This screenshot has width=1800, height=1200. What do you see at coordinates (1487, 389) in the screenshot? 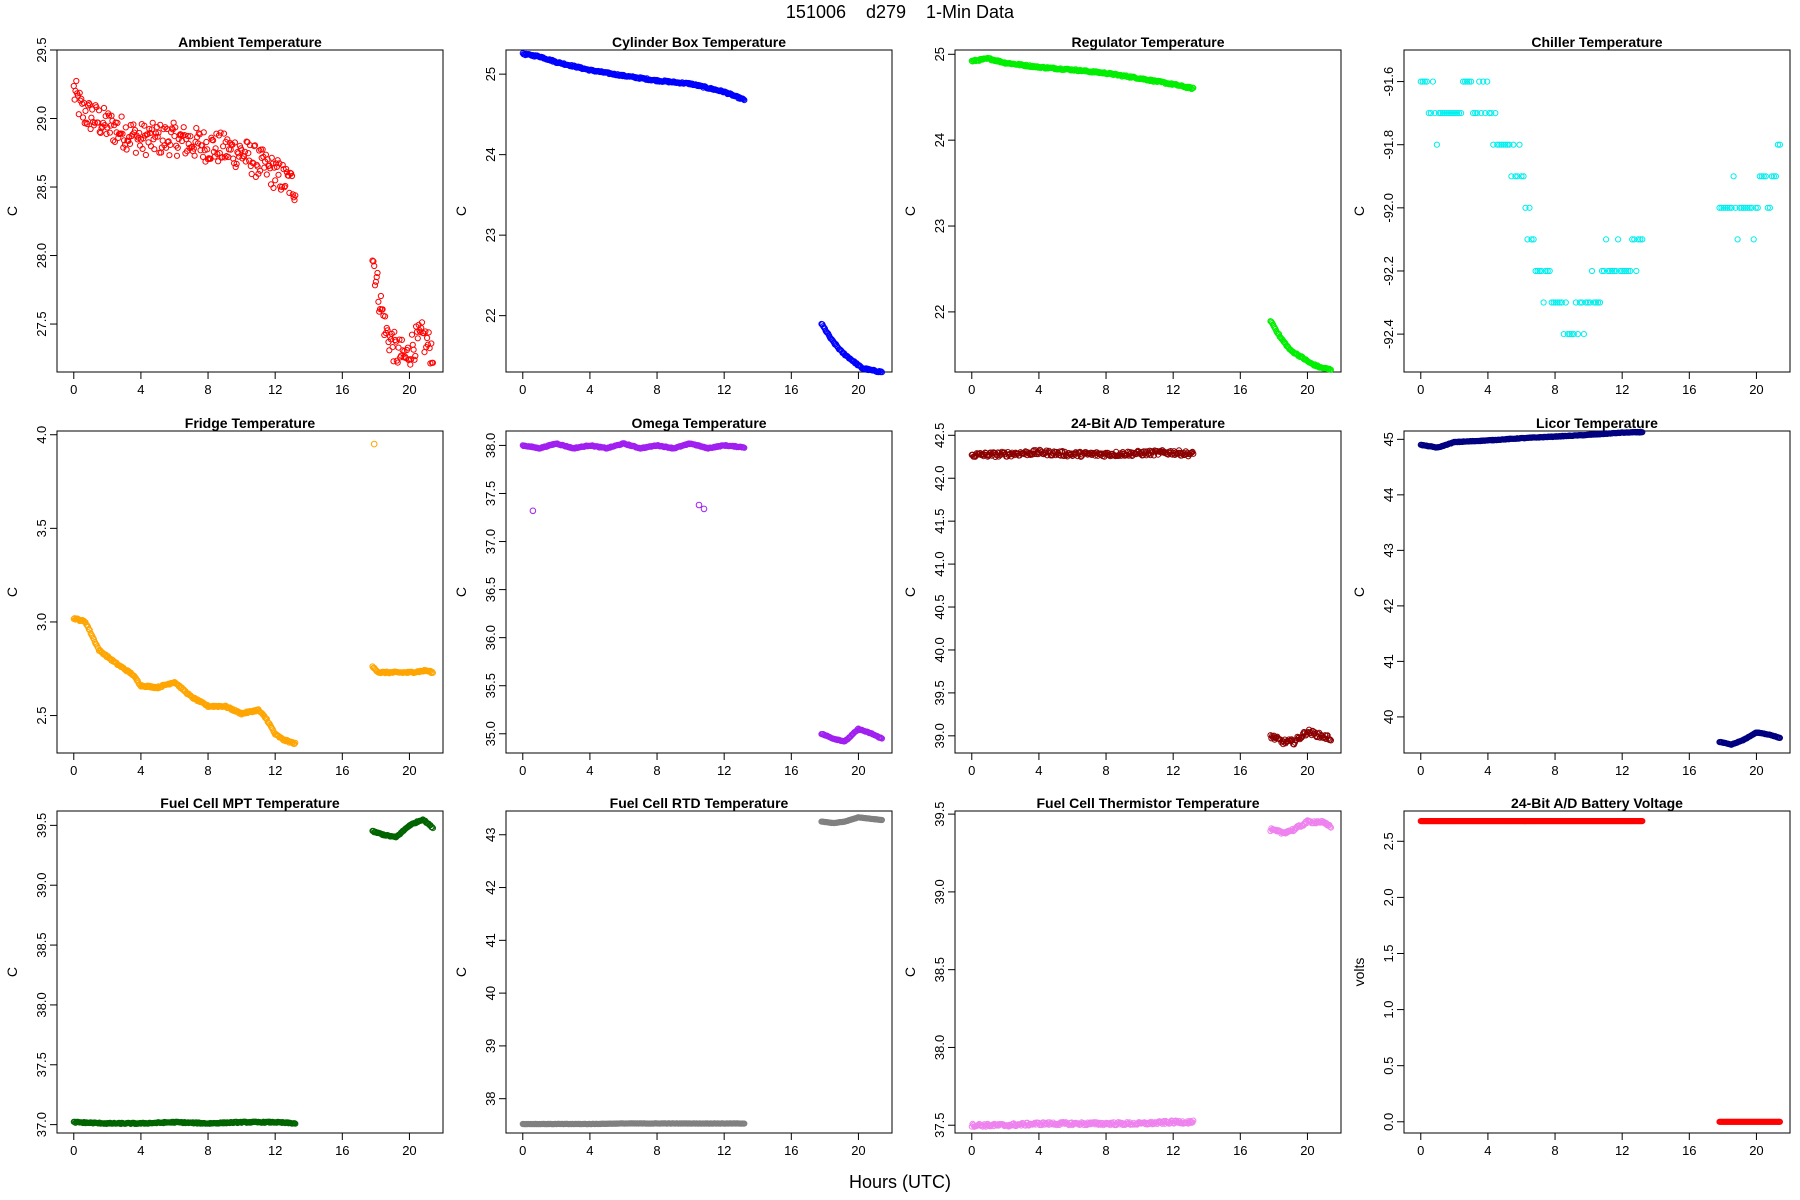
I see `x-tick-label-chiller-temperature: 4` at bounding box center [1487, 389].